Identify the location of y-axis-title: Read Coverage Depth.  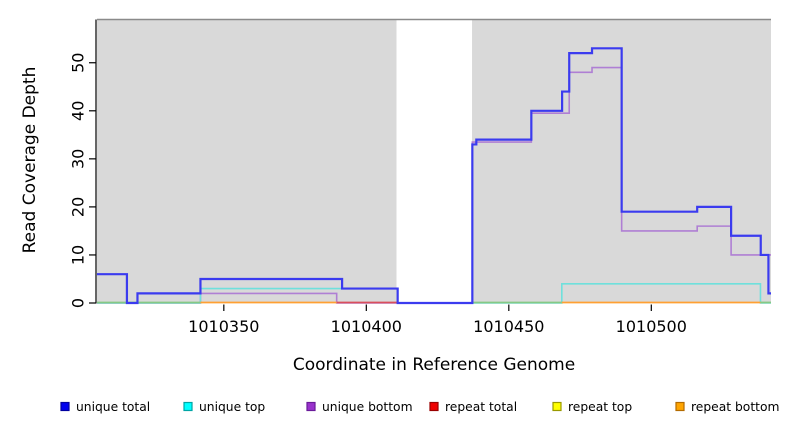
(30, 160).